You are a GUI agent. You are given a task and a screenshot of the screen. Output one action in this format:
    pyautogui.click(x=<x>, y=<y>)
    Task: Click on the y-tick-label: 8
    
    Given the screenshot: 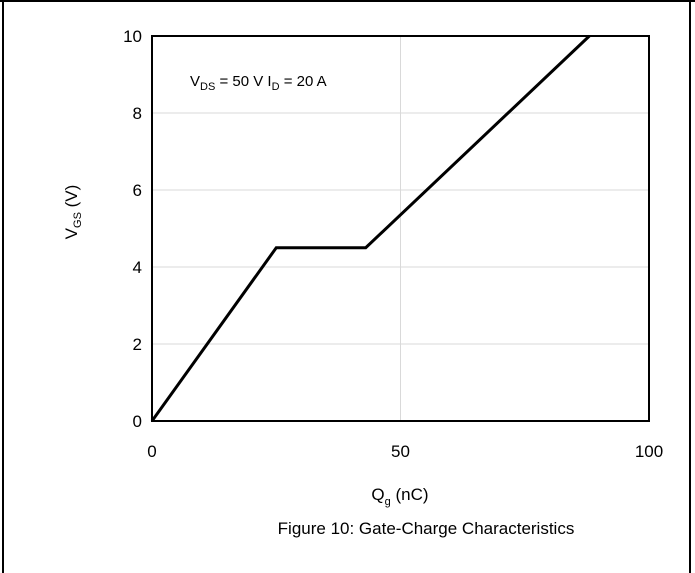 What is the action you would take?
    pyautogui.click(x=137, y=113)
    